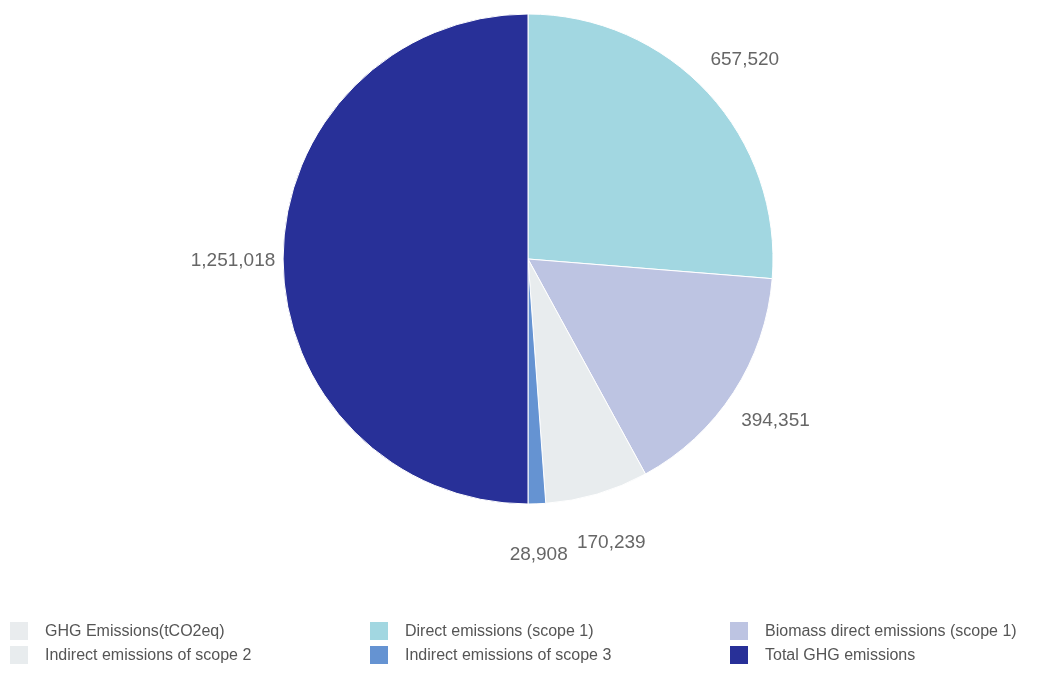 The height and width of the screenshot is (673, 1055). What do you see at coordinates (148, 655) in the screenshot?
I see `legend-label: Indirect emissions of scope 2` at bounding box center [148, 655].